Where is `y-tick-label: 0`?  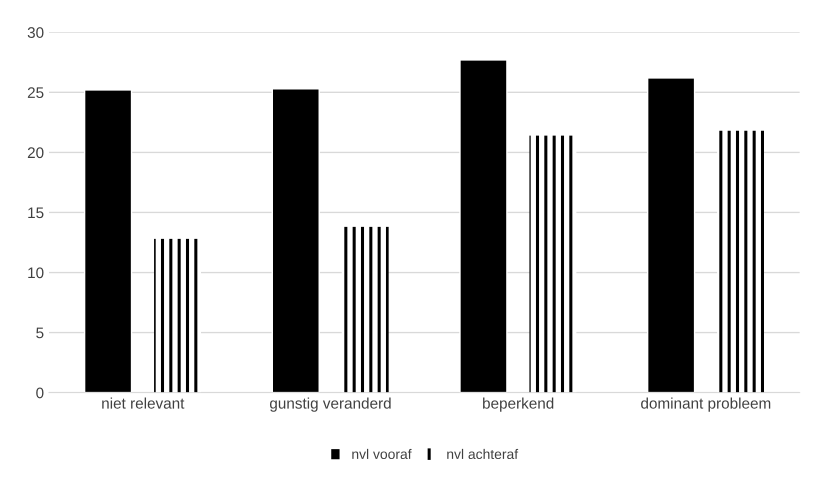 y-tick-label: 0 is located at coordinates (40, 393).